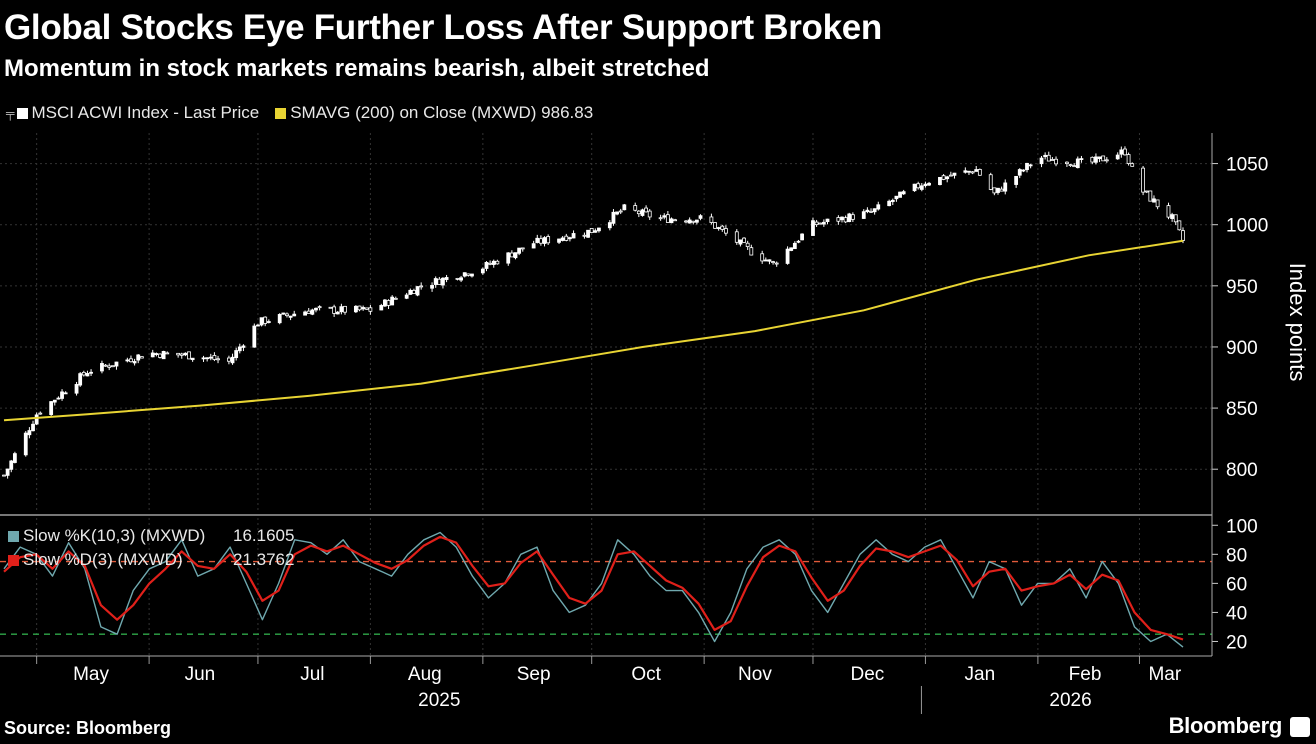  What do you see at coordinates (114, 535) in the screenshot?
I see `legend-k-label: Slow %K(10,3) (MXWD)` at bounding box center [114, 535].